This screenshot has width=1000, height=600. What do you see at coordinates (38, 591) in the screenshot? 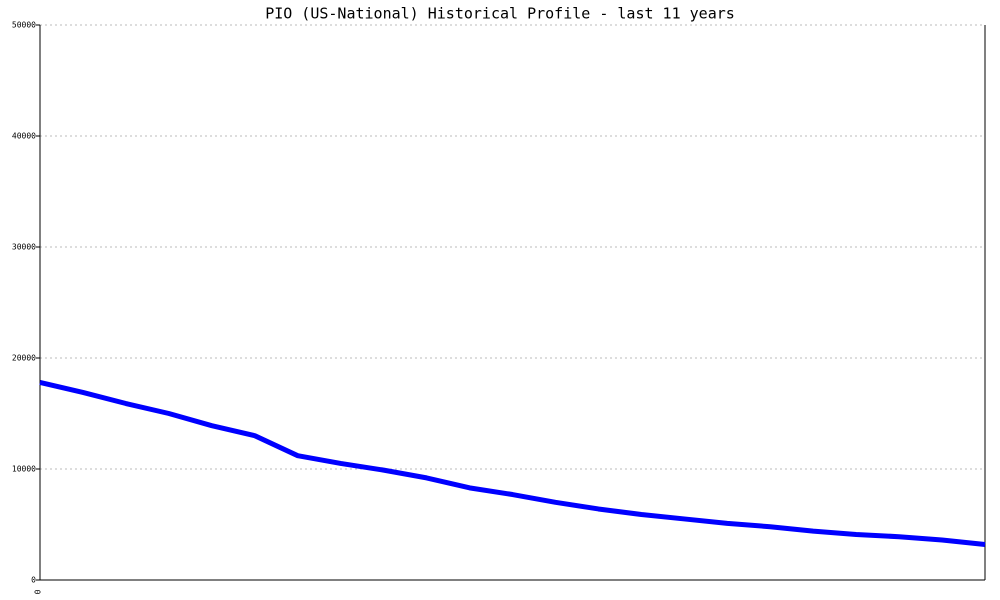
I see `x-tick-label: 0` at bounding box center [38, 591].